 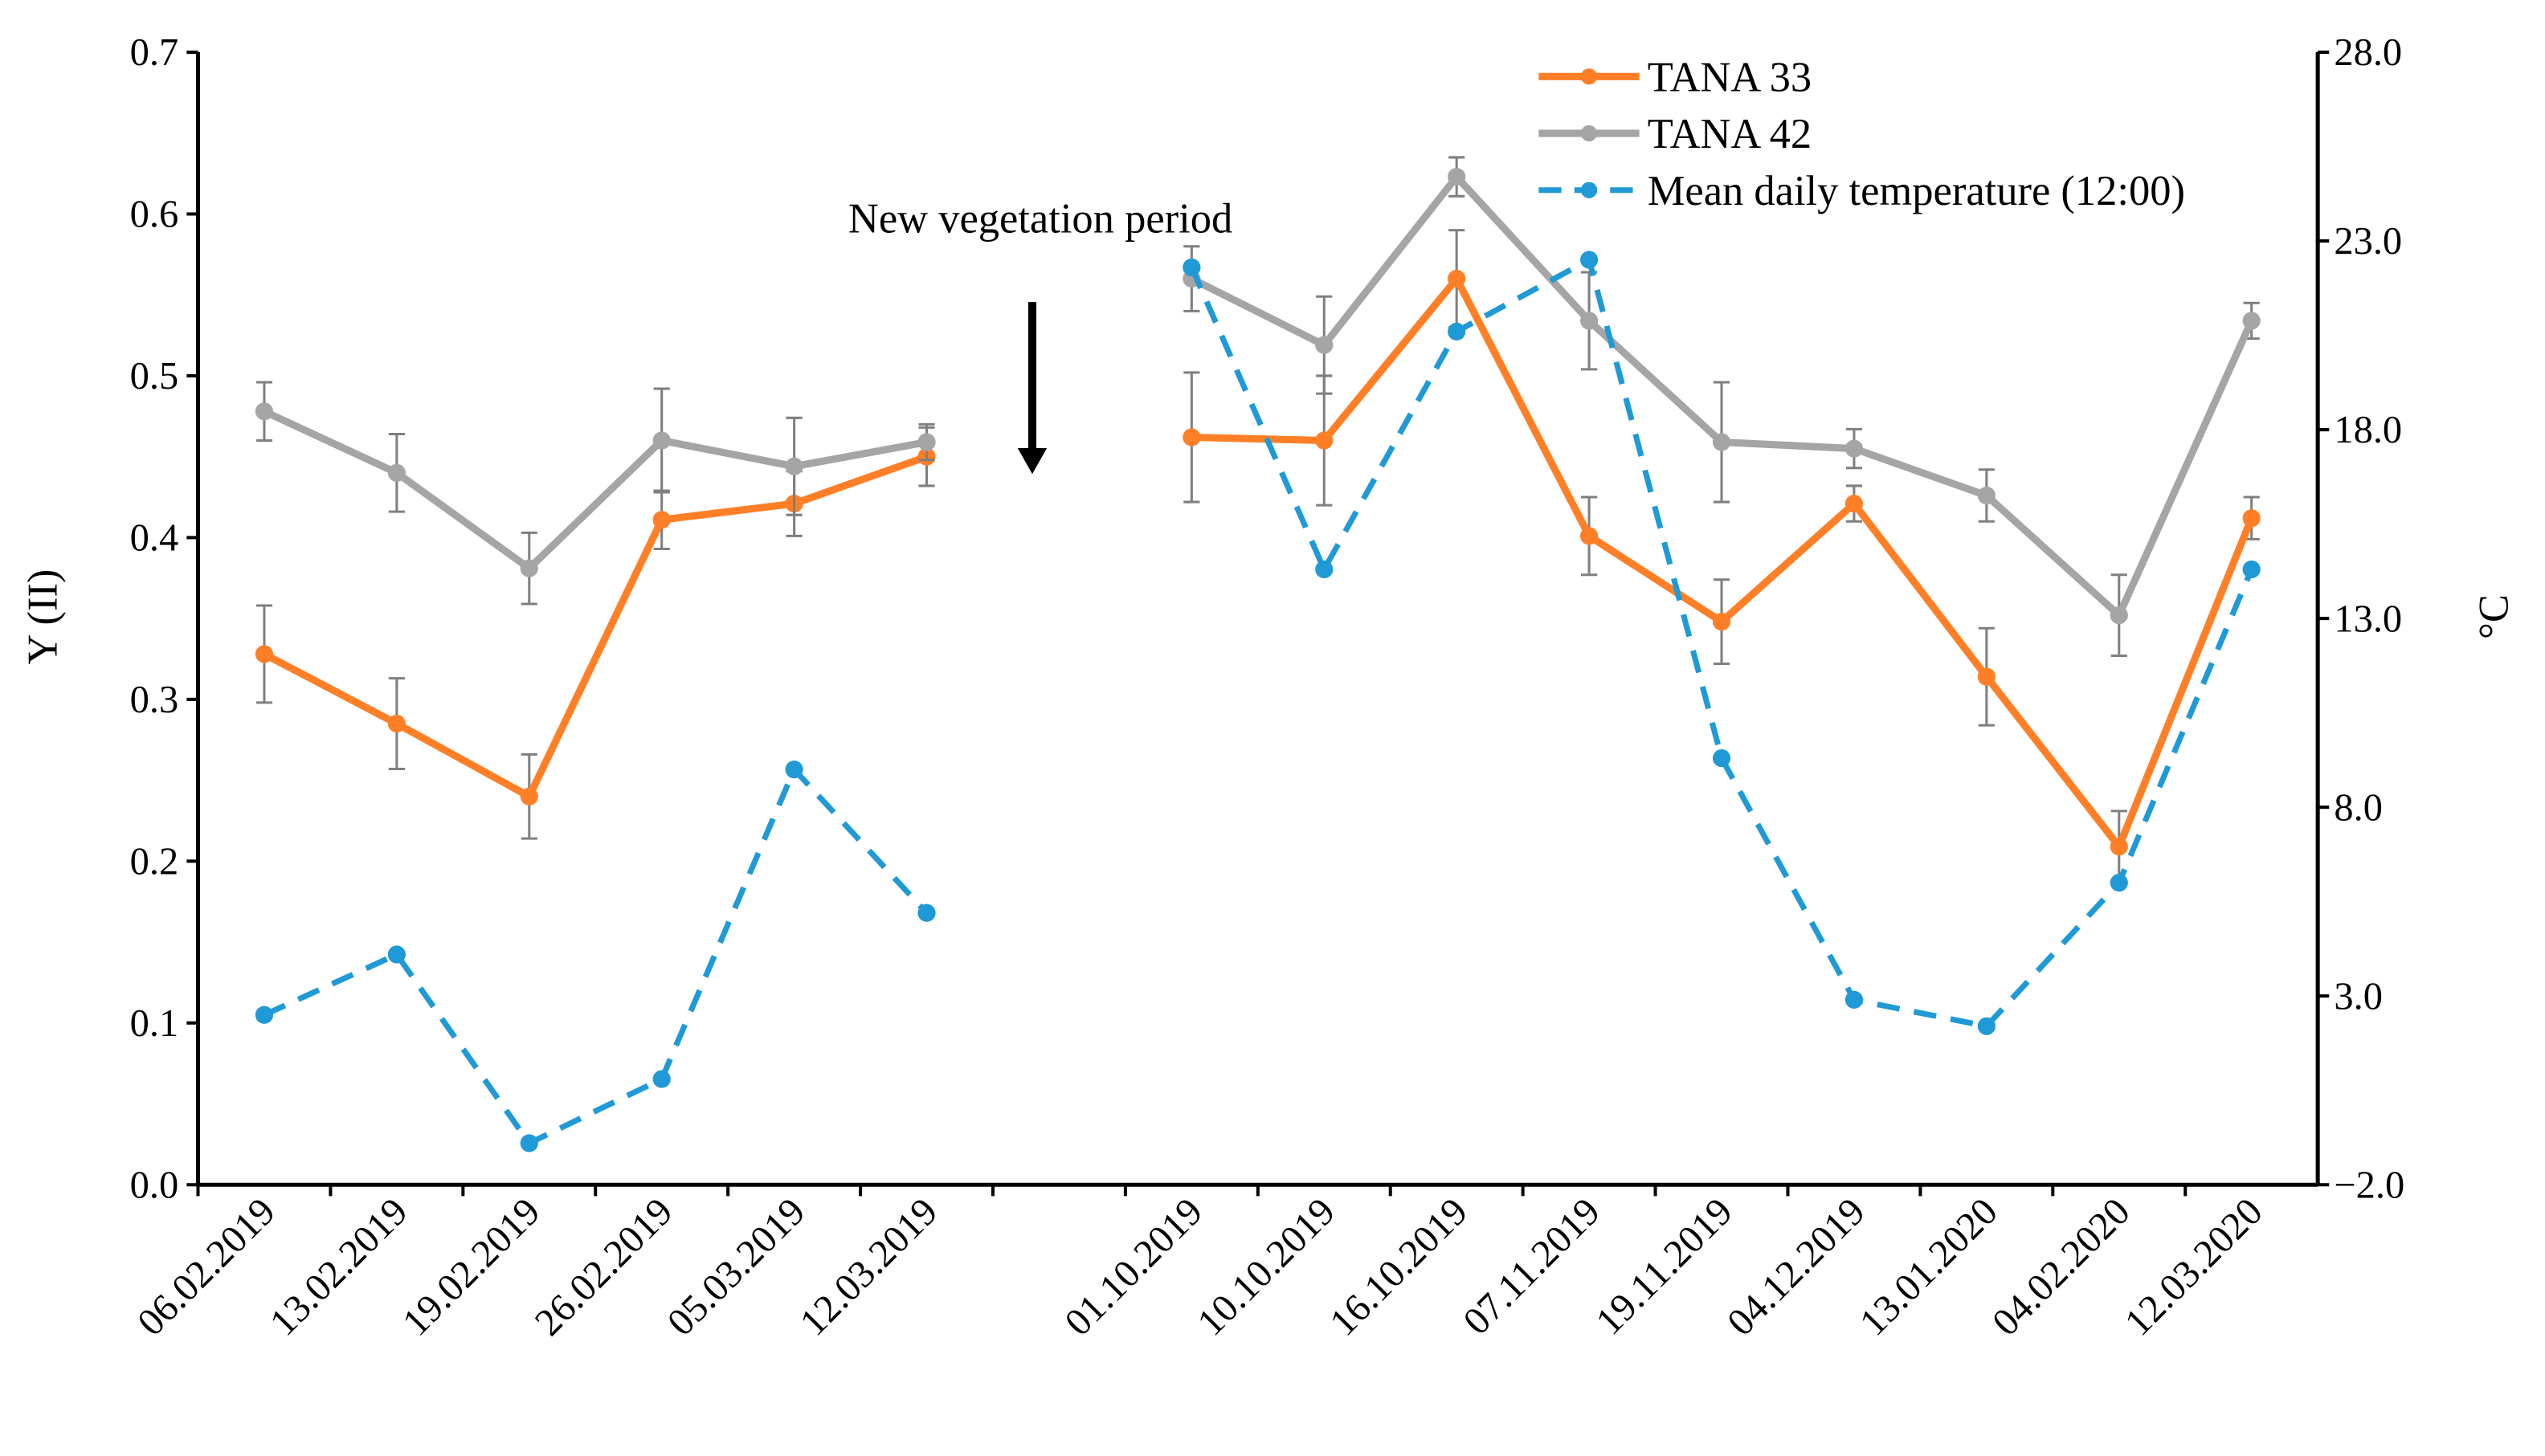 What do you see at coordinates (2358, 996) in the screenshot?
I see `y2-tick-label: 3.0` at bounding box center [2358, 996].